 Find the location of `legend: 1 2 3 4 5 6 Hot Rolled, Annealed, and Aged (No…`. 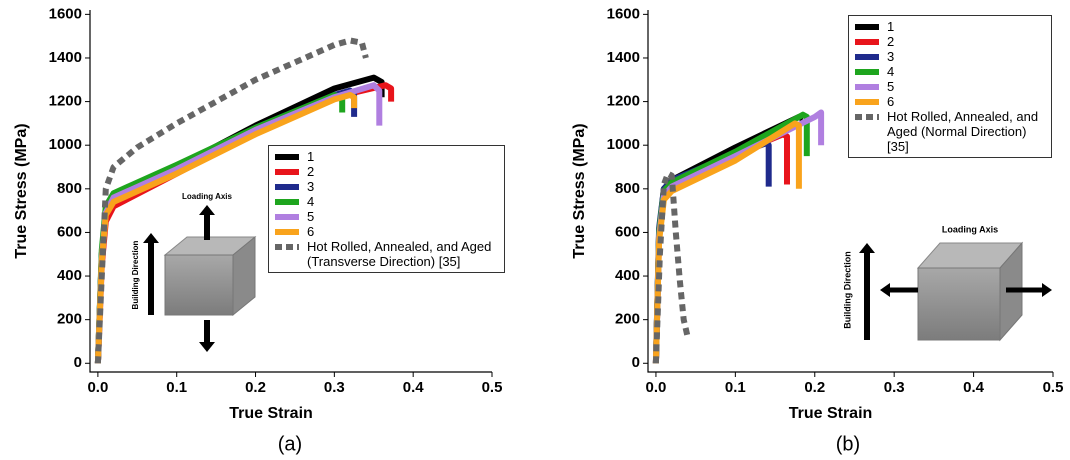

legend: 1 2 3 4 5 6 Hot Rolled, Annealed, and Aged (No… is located at coordinates (950, 86).